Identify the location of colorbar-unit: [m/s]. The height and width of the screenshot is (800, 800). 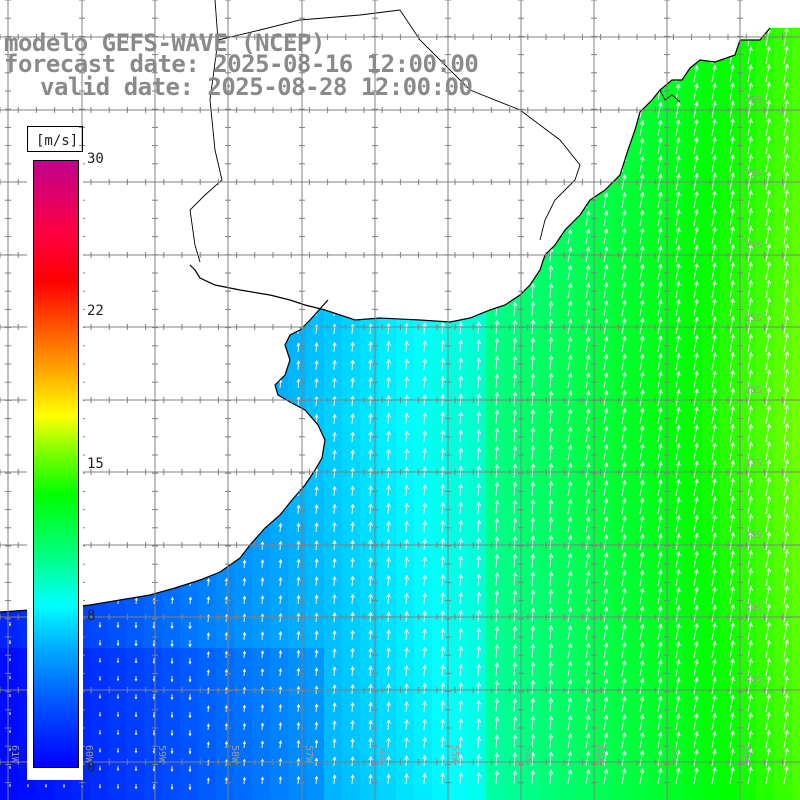
(57, 141).